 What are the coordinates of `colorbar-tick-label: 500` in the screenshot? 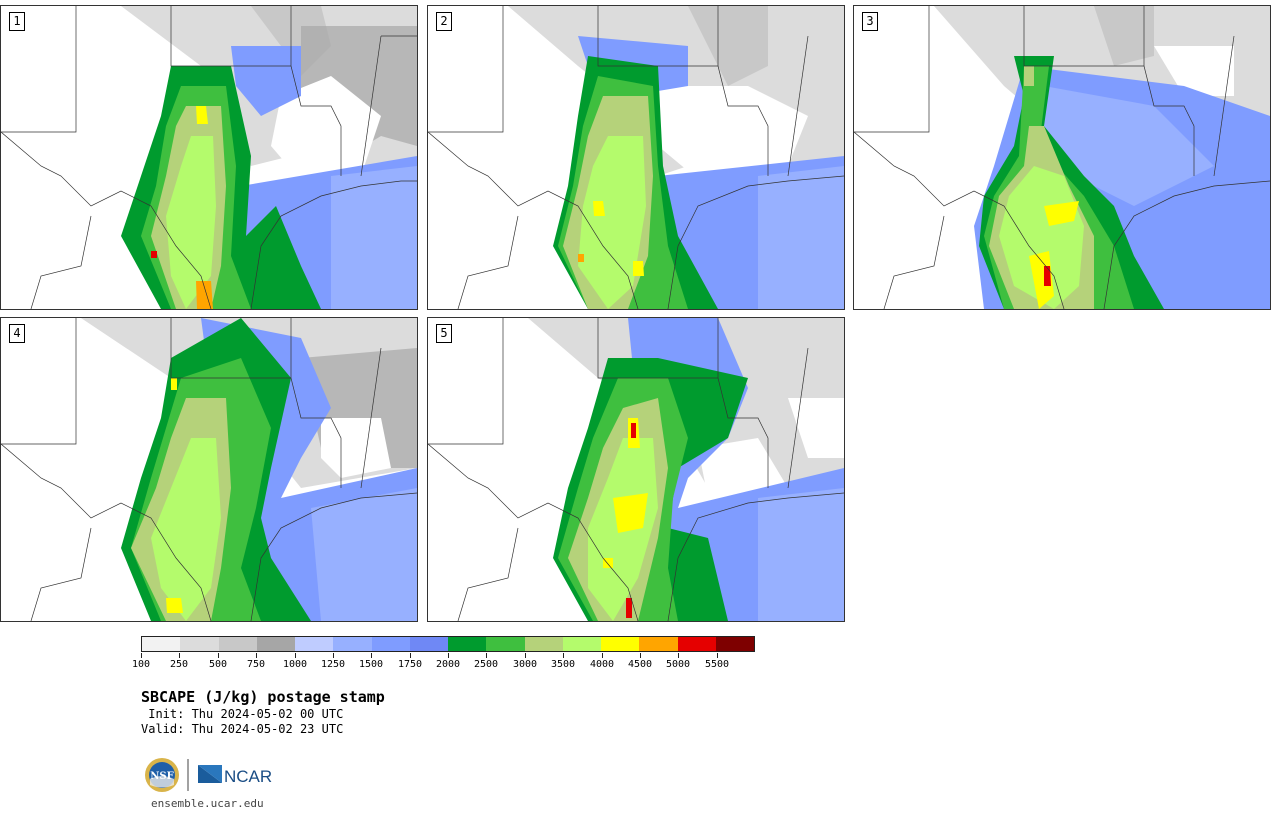 It's located at (218, 664).